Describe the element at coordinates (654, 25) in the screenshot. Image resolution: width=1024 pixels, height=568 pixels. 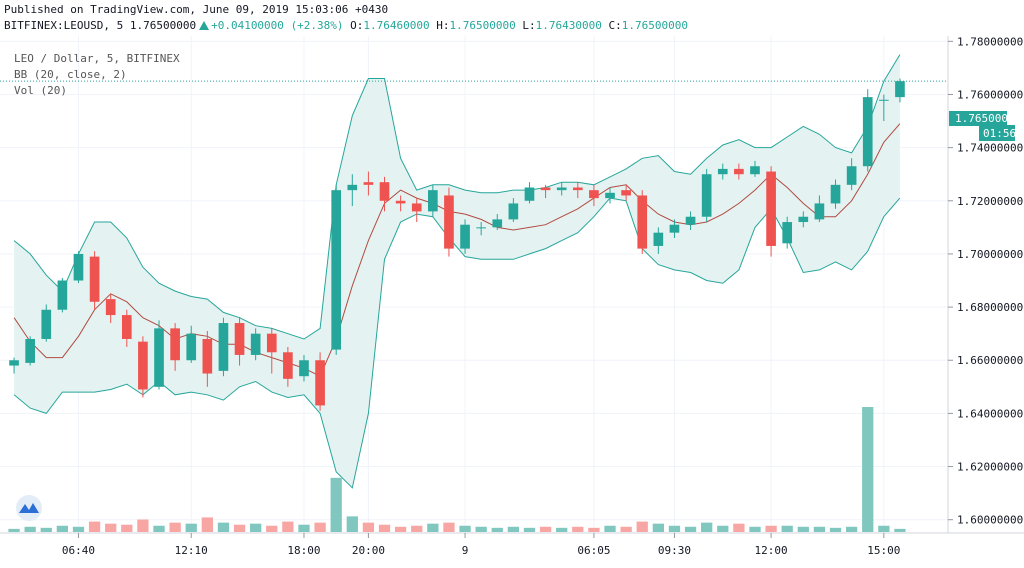
I see `close-value: 1.76500000` at that location.